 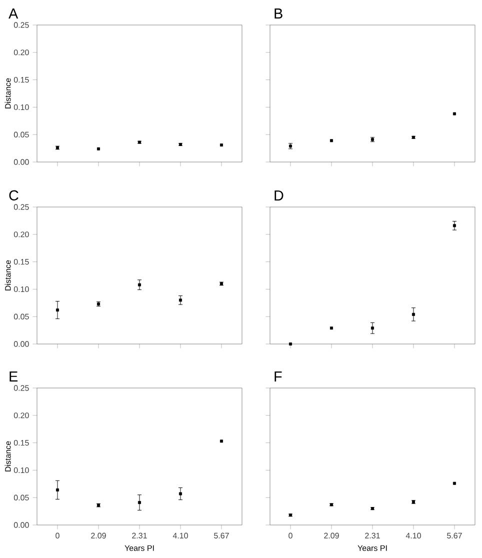 What do you see at coordinates (278, 377) in the screenshot?
I see `chart-title: F` at bounding box center [278, 377].